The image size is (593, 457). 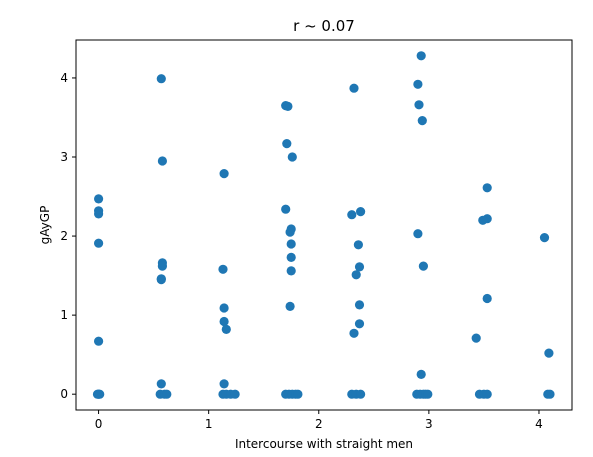 What do you see at coordinates (64, 315) in the screenshot?
I see `y-tick-label: 1` at bounding box center [64, 315].